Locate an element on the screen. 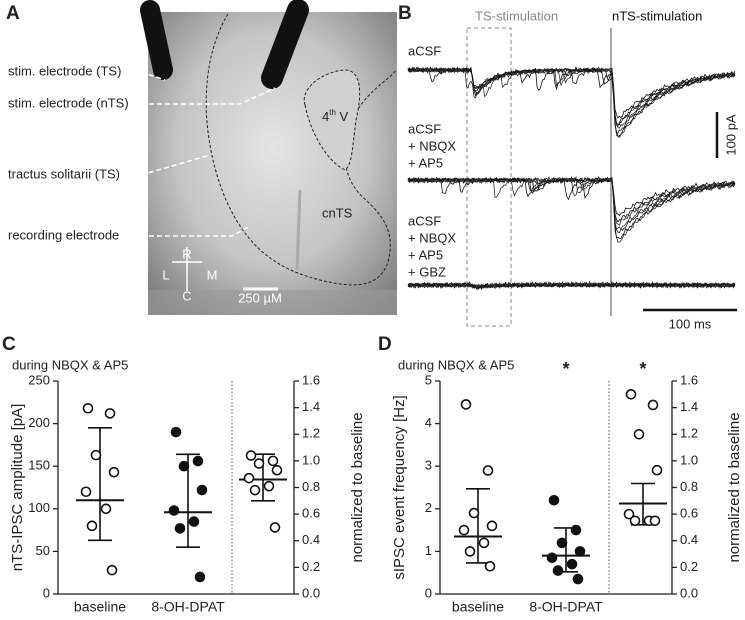 The width and height of the screenshot is (745, 620). ventricle-label: 4th V is located at coordinates (335, 116).